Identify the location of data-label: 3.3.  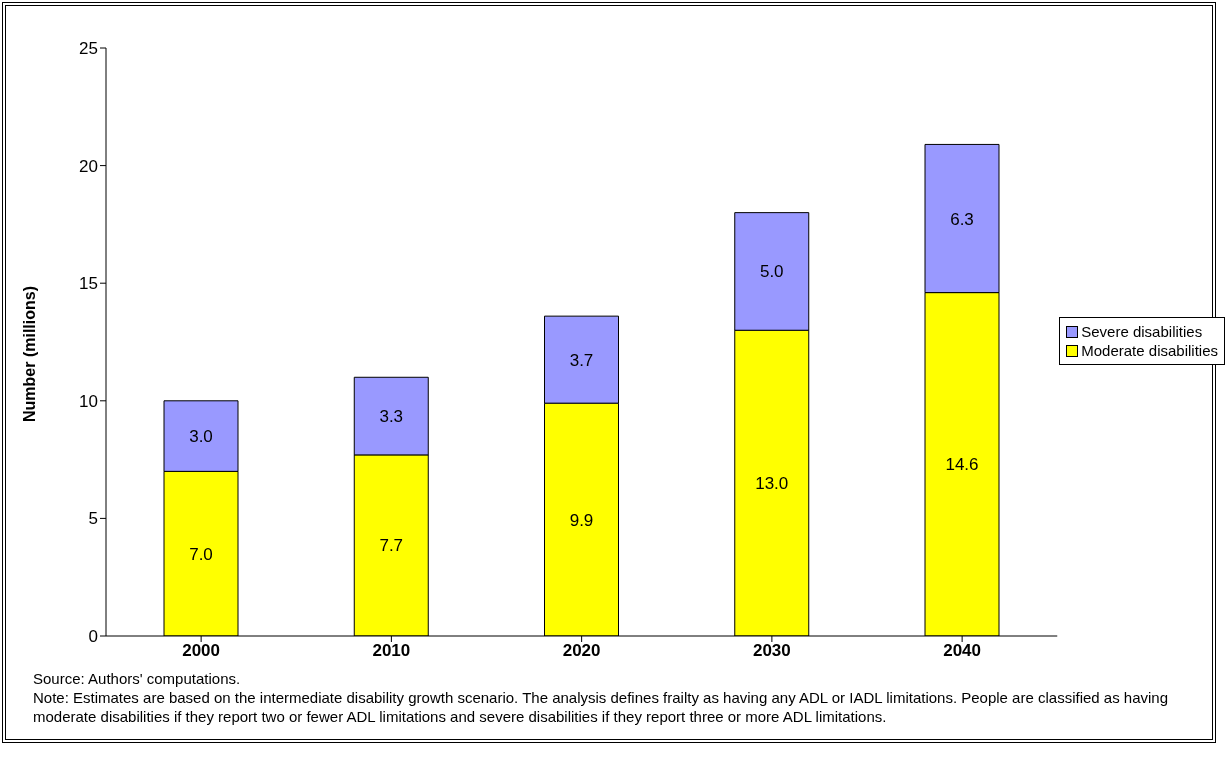
(391, 417).